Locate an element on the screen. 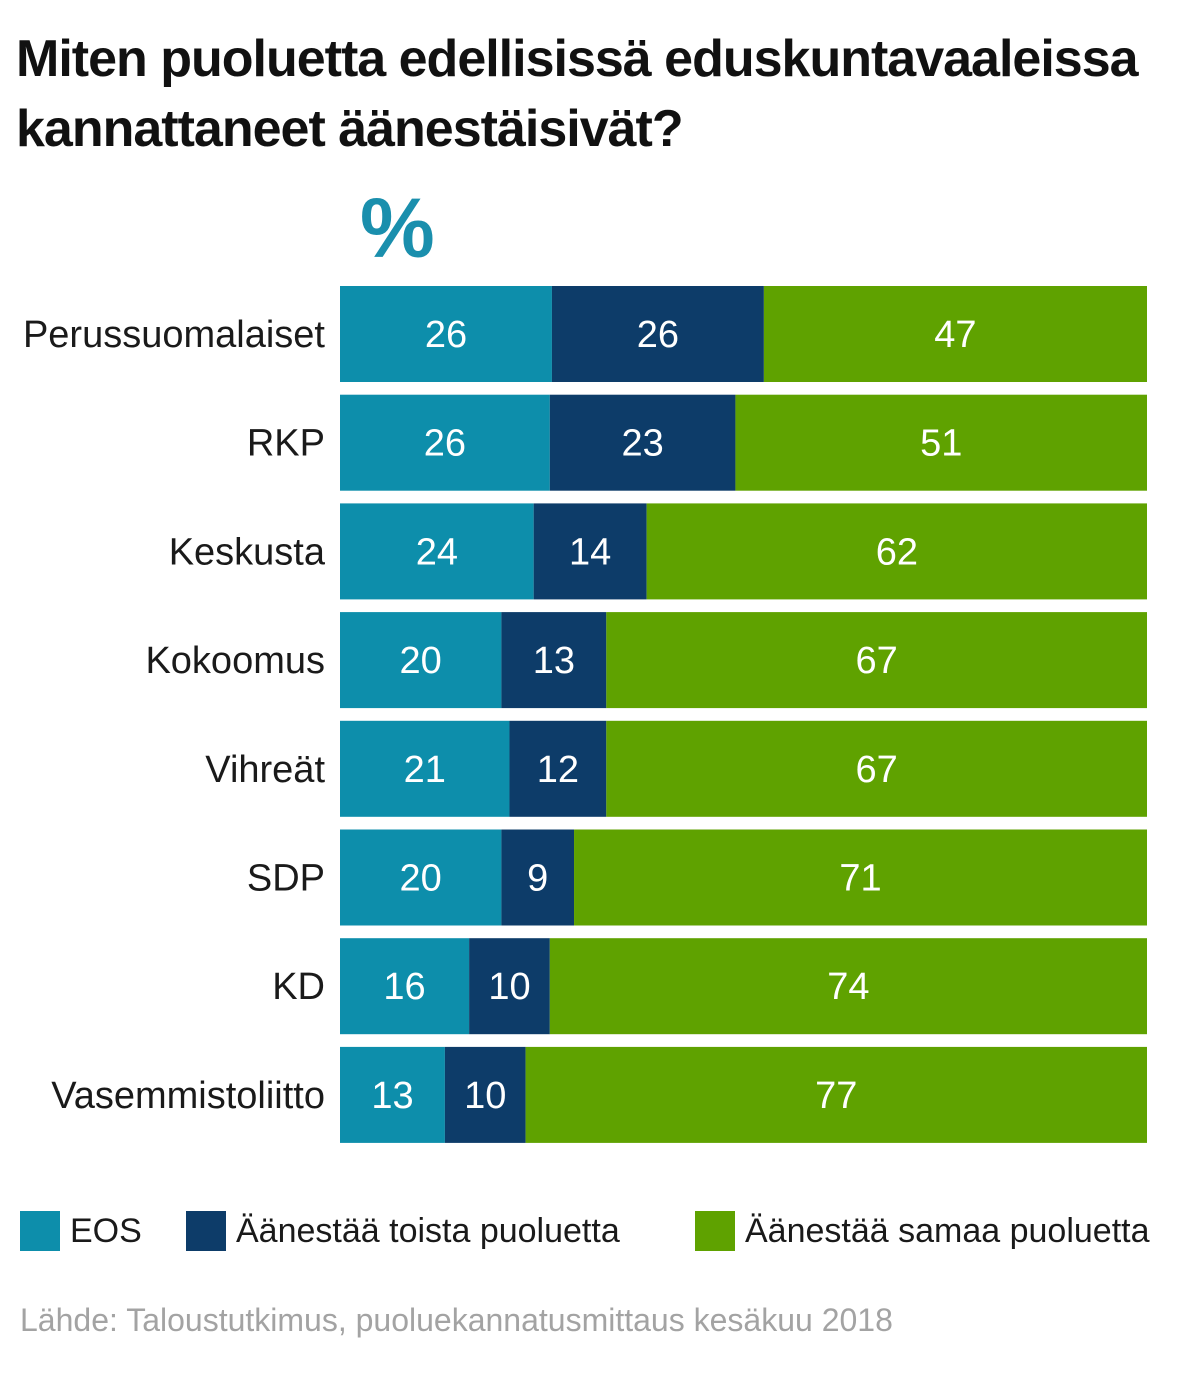 The height and width of the screenshot is (1375, 1199). value-label-kokoomus-0: 20 is located at coordinates (421, 661).